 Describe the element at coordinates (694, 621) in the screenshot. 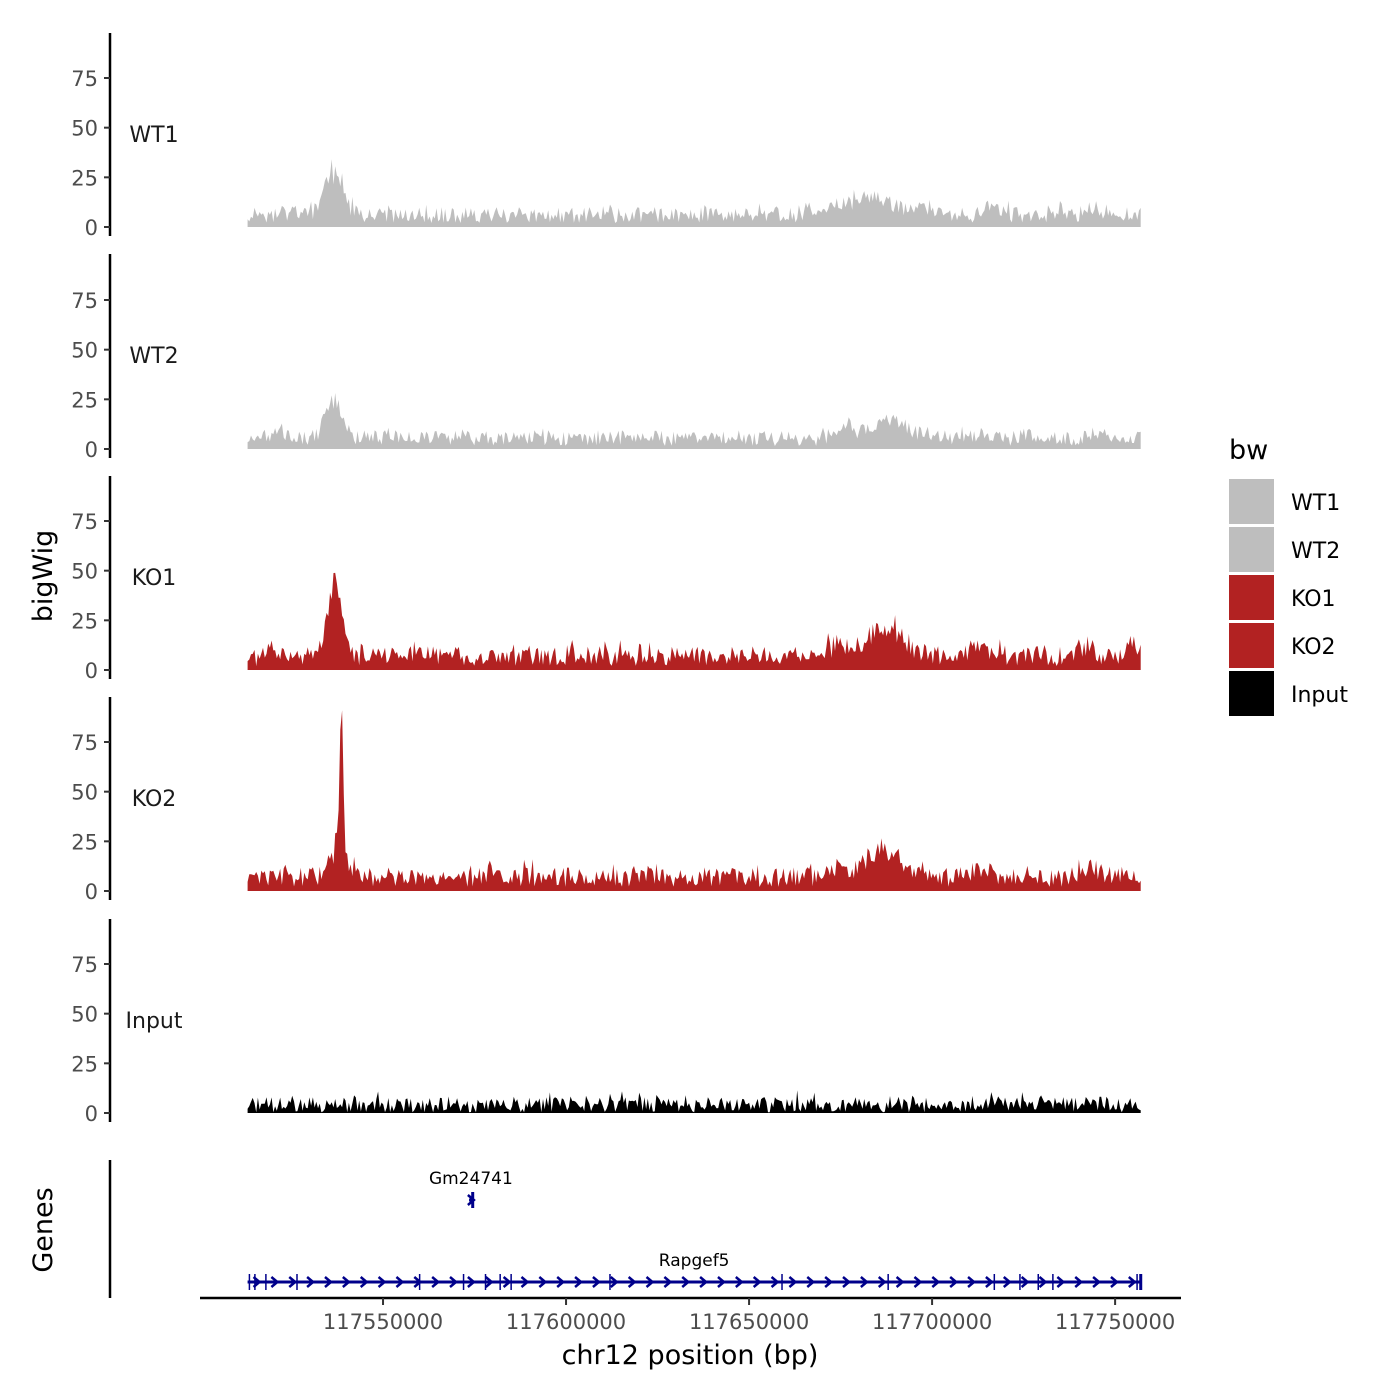

I see `signal-area-ko1` at that location.